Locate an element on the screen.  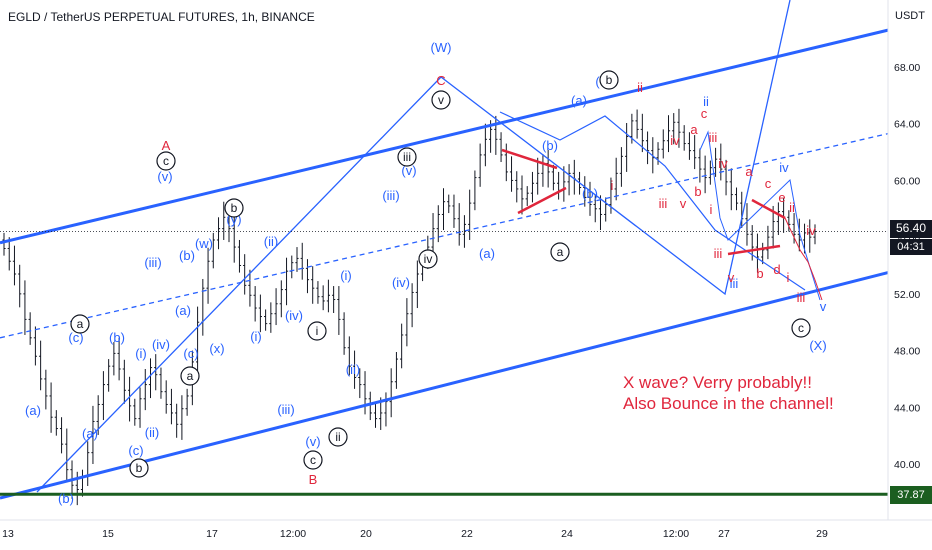
countdown: 04:31 is located at coordinates (911, 247).